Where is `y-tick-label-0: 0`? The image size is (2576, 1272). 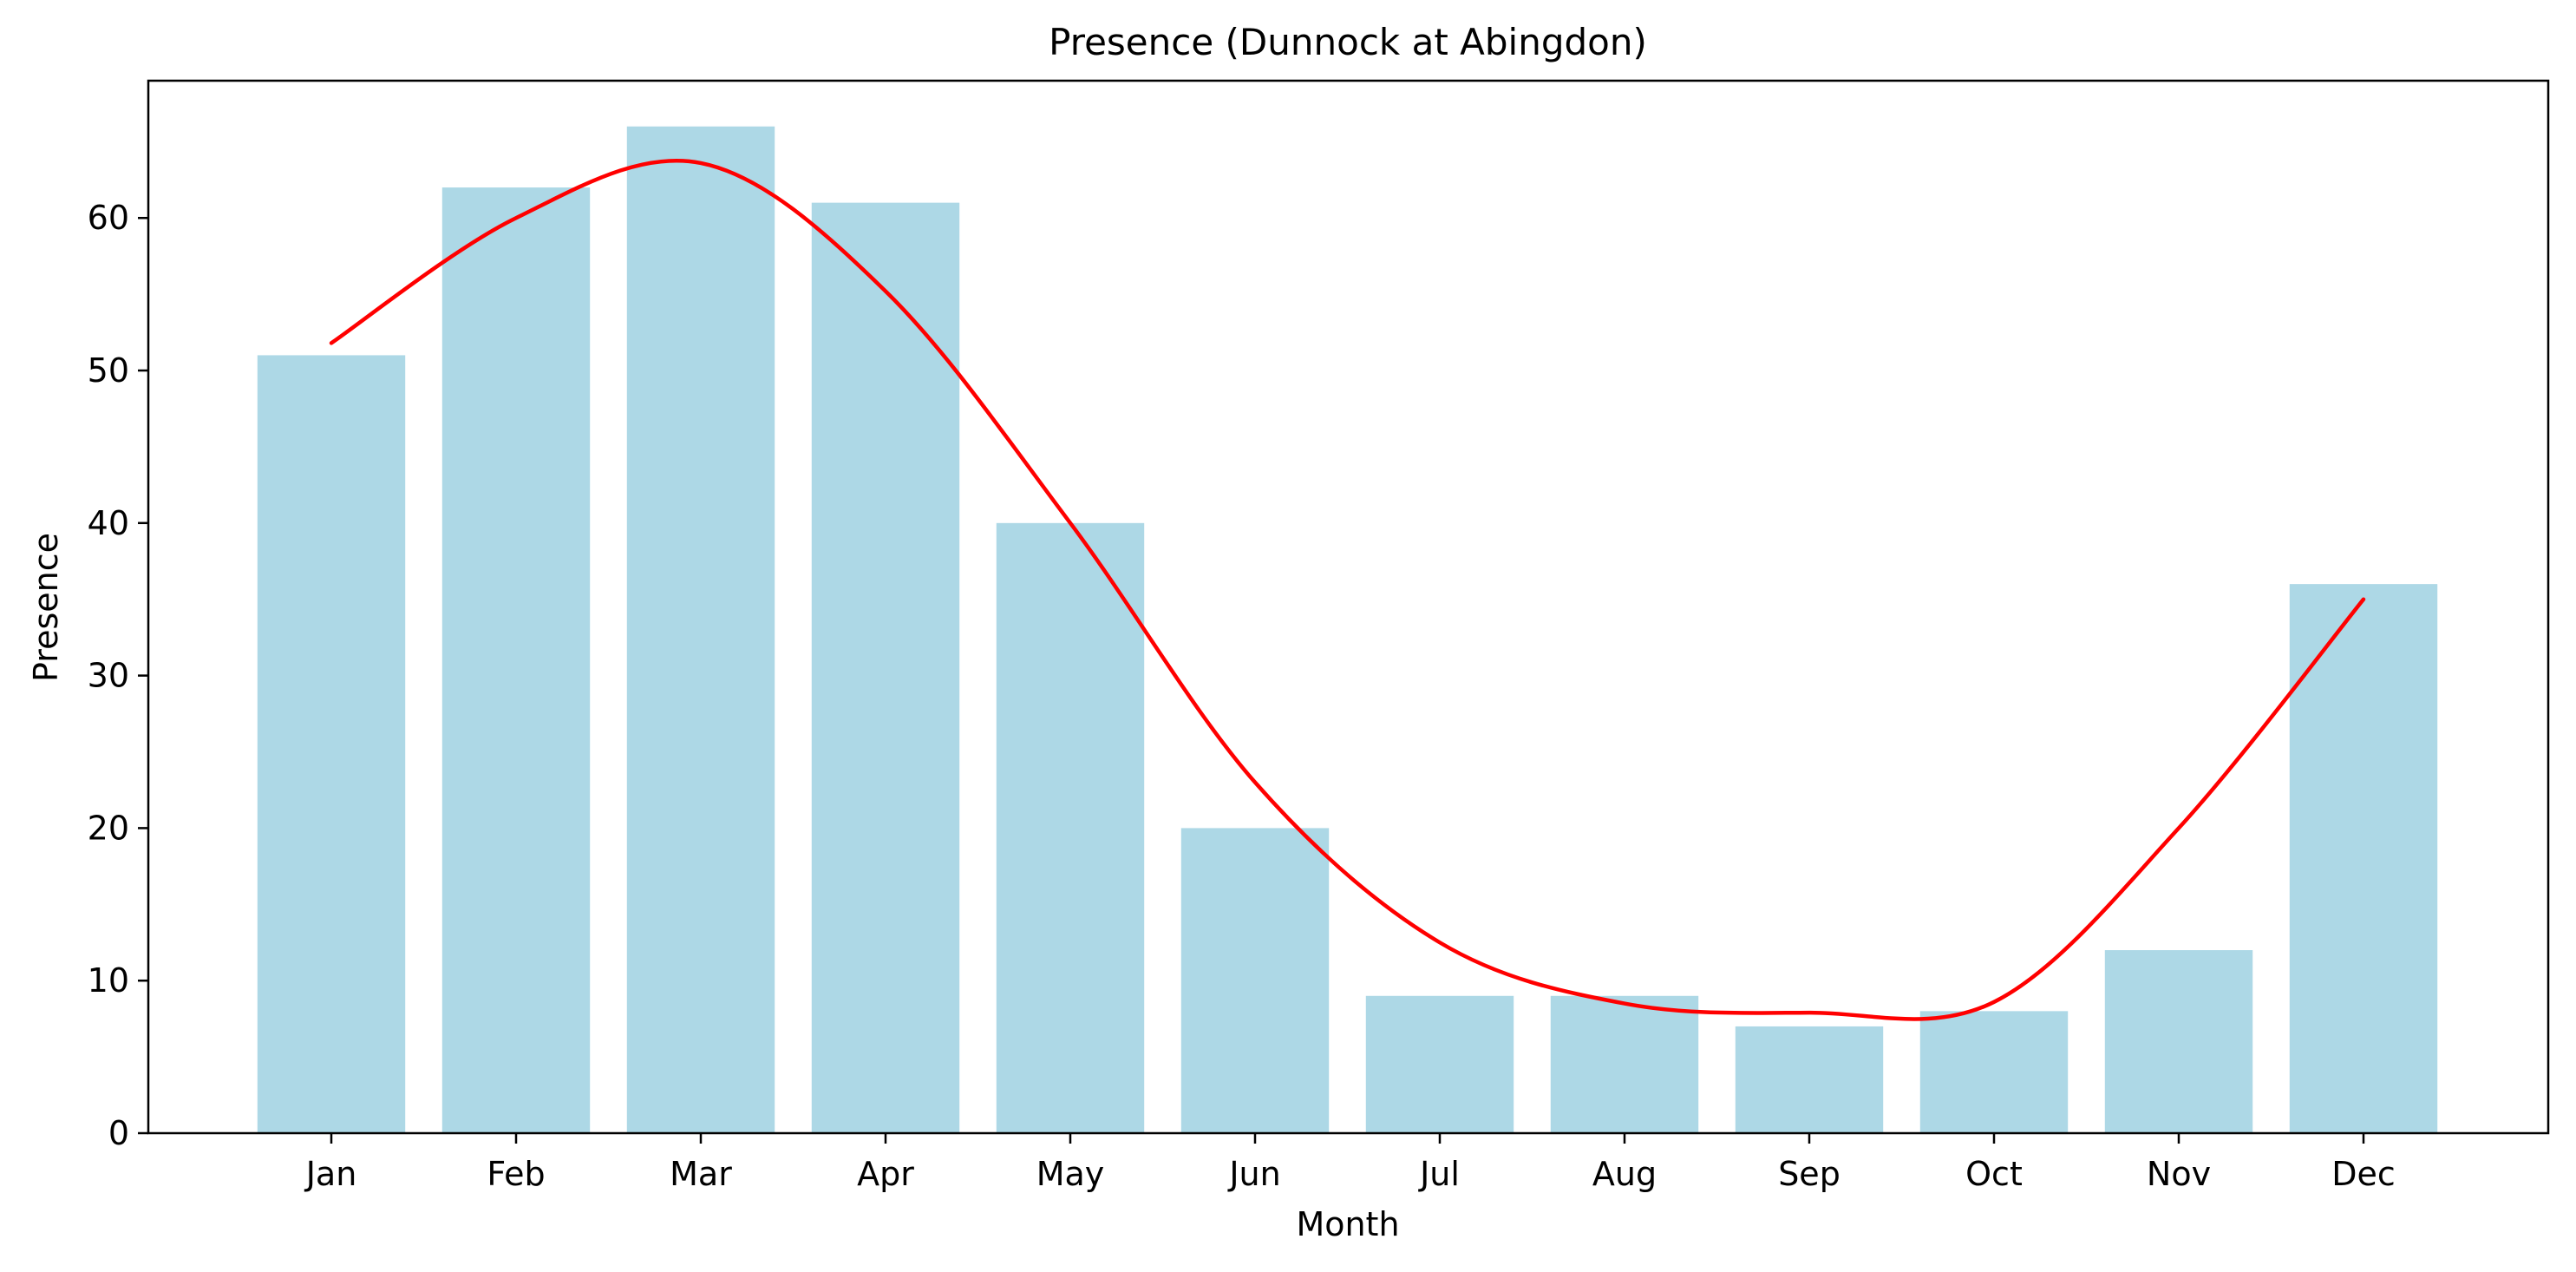
y-tick-label-0: 0 is located at coordinates (118, 1133).